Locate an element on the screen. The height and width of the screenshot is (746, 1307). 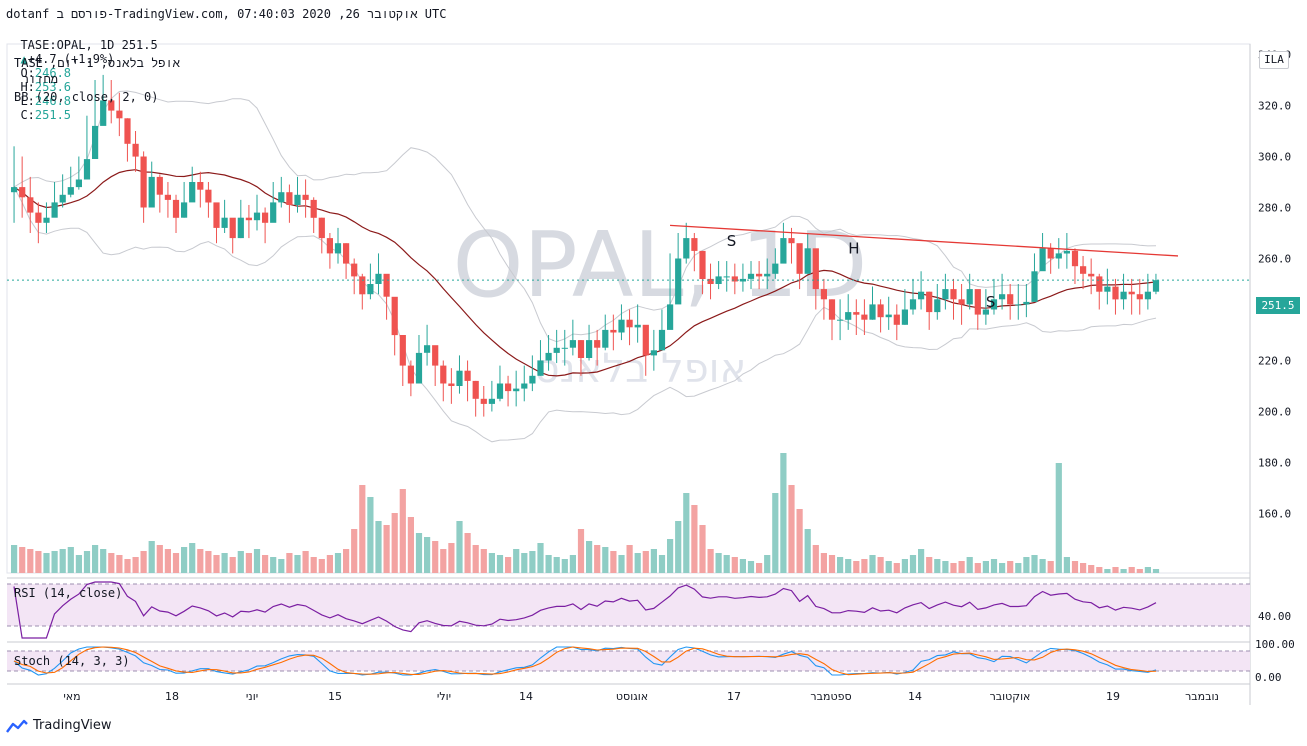
y-tick-label: 320.0 is located at coordinates (1274, 106).